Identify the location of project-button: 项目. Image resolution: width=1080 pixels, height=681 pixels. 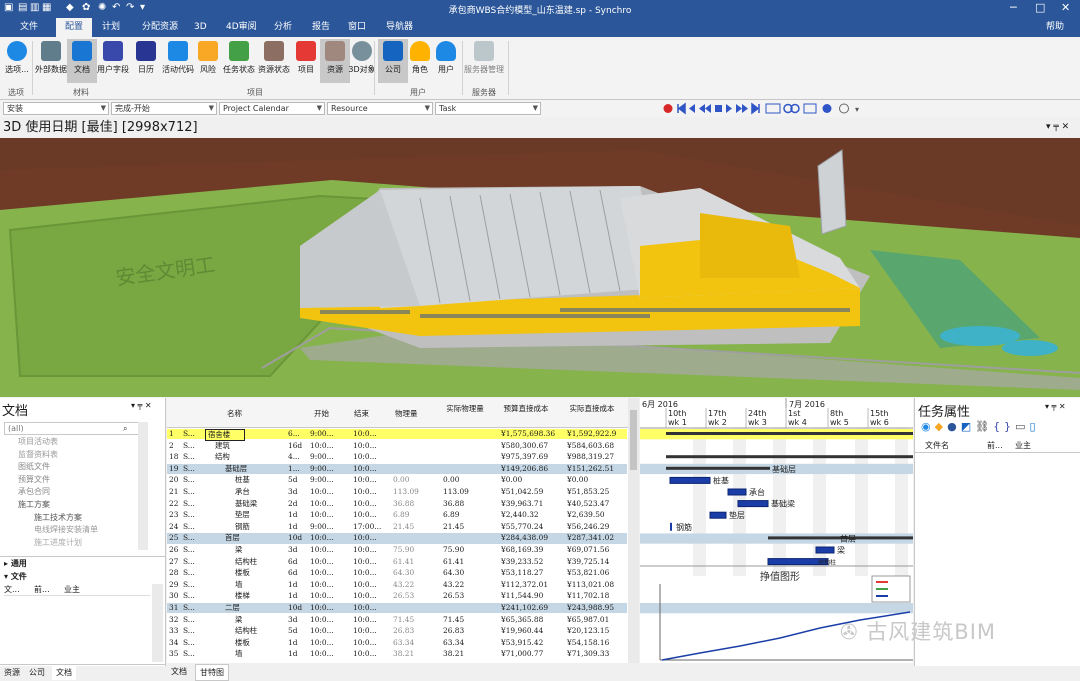
(306, 61).